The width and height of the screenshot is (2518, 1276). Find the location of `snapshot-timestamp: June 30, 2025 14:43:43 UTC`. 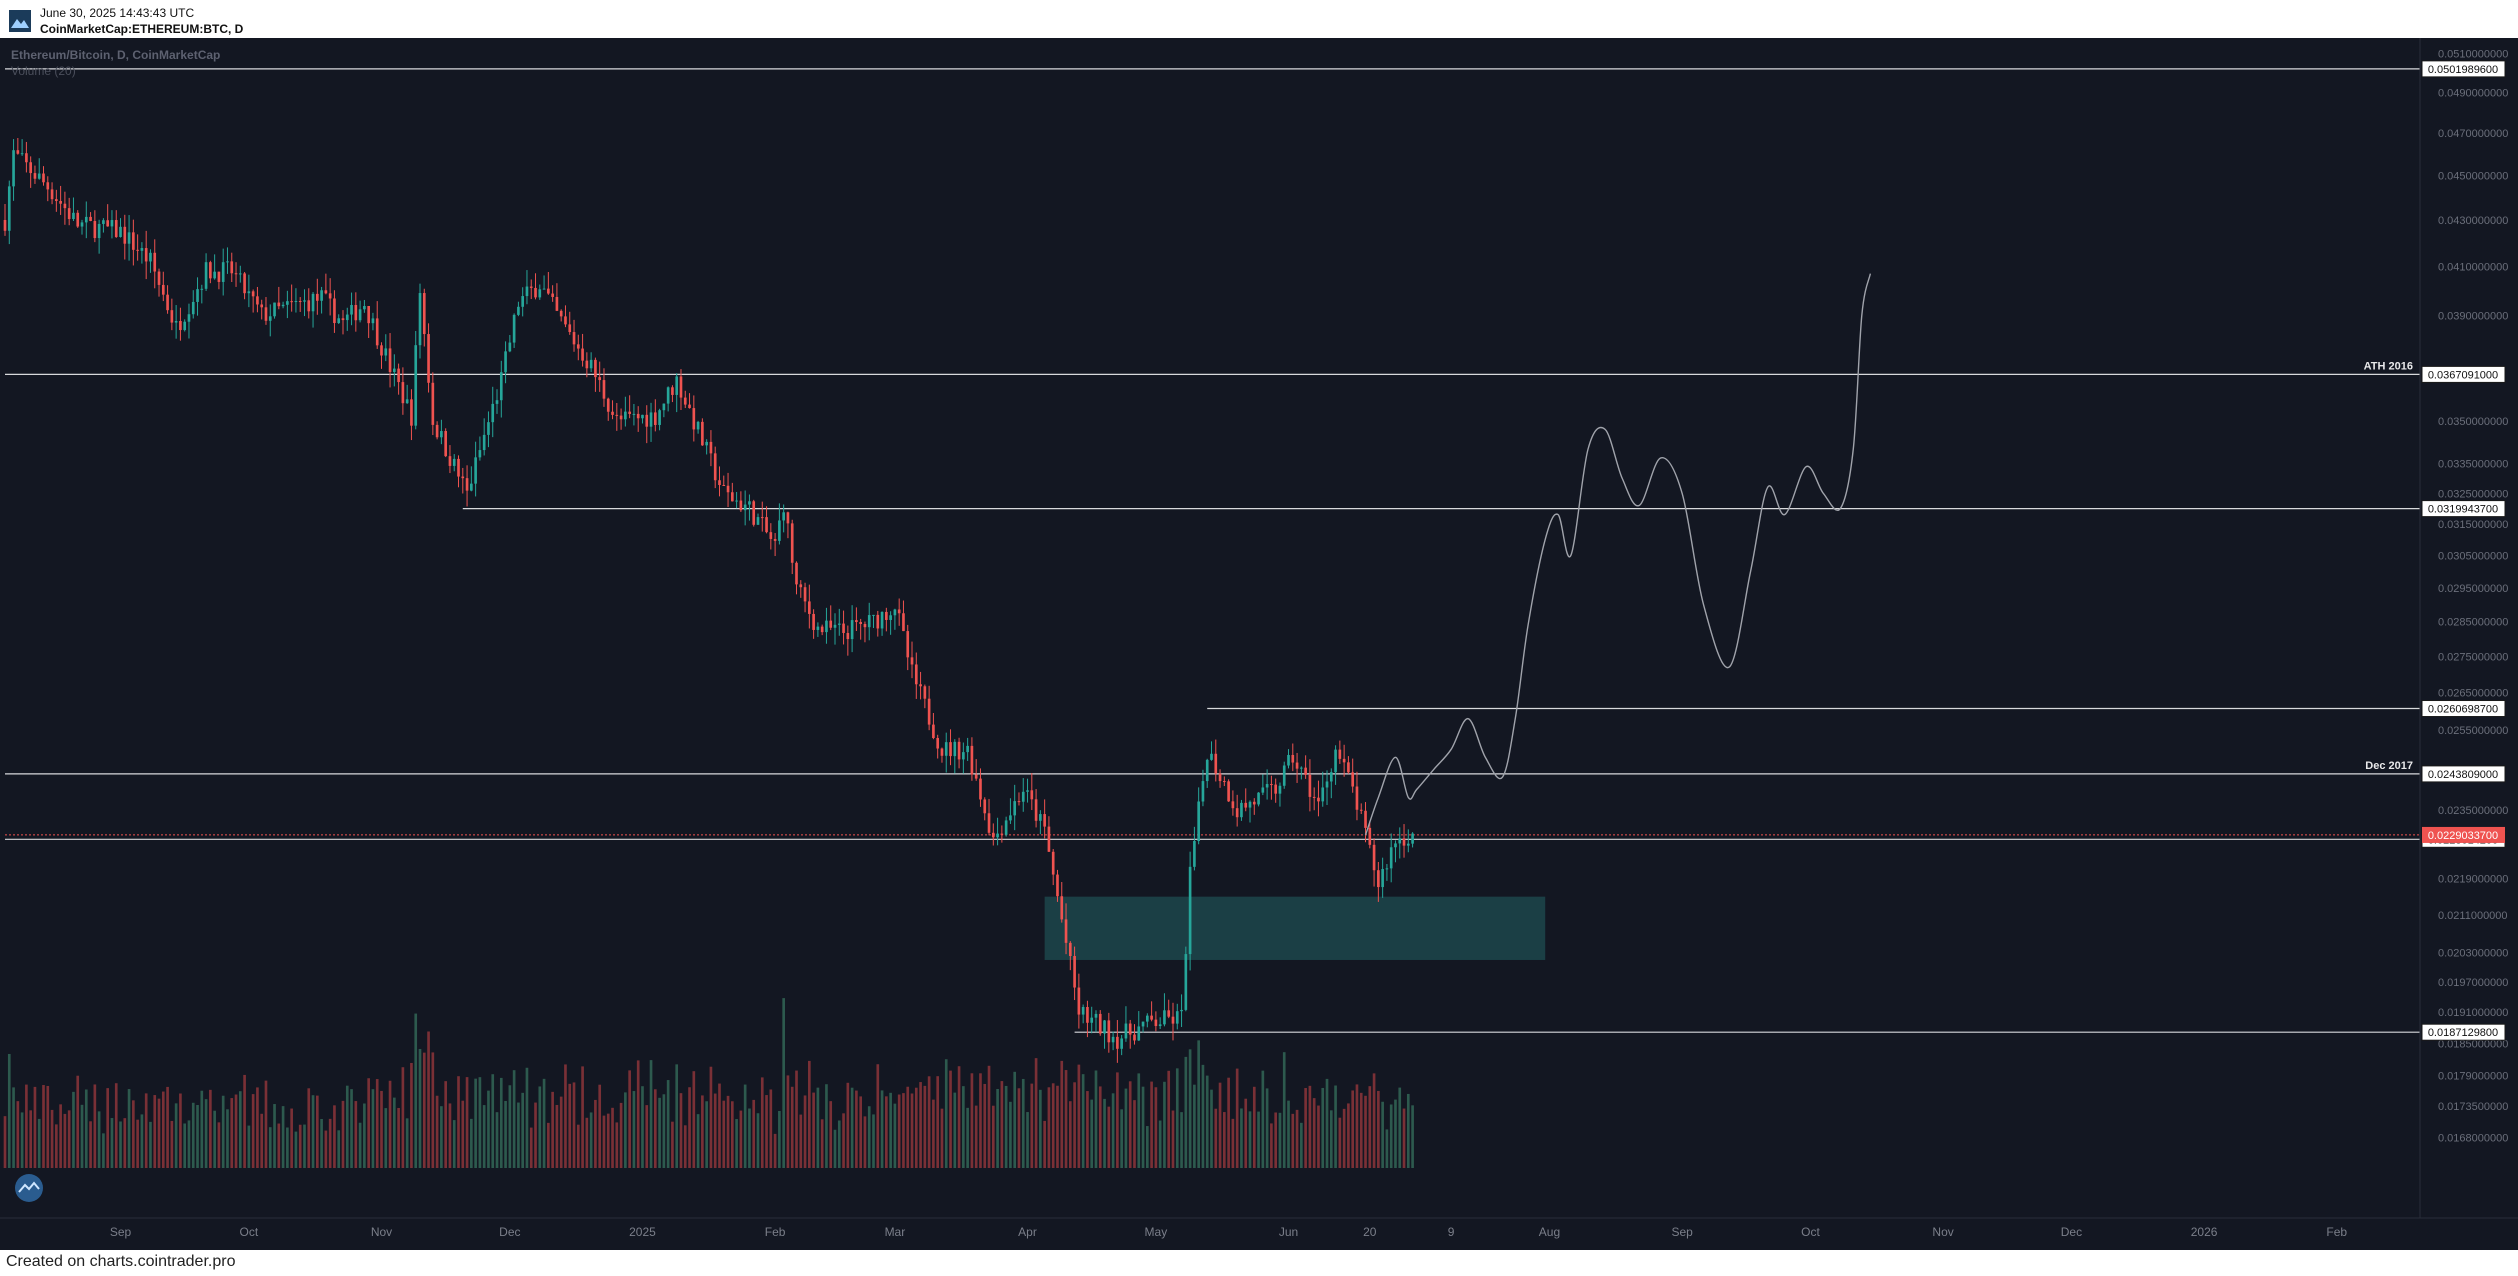

snapshot-timestamp: June 30, 2025 14:43:43 UTC is located at coordinates (117, 13).